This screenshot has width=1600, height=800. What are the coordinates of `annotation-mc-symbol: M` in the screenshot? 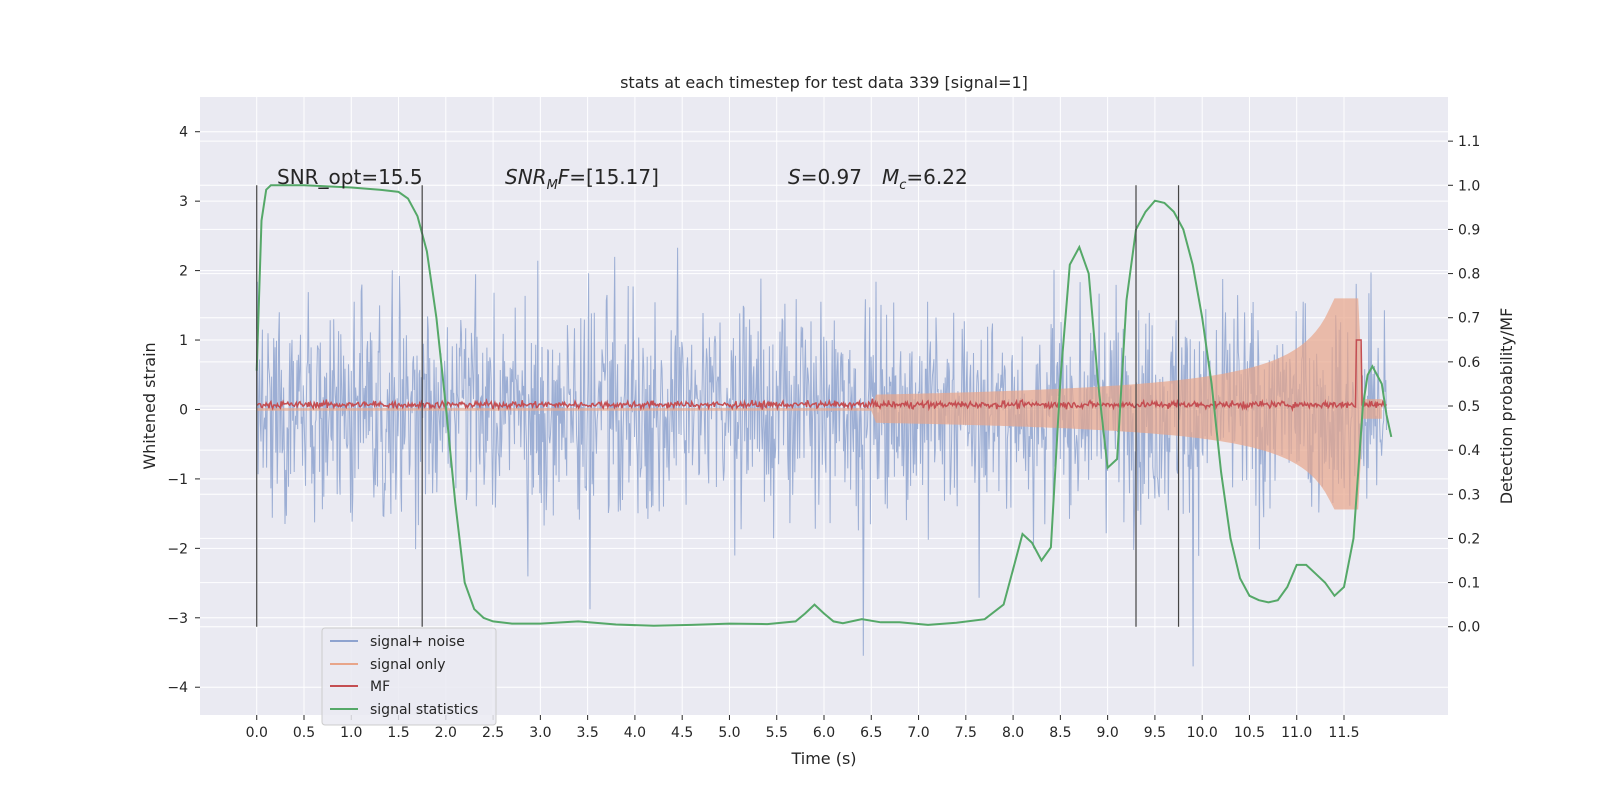 It's located at (890, 177).